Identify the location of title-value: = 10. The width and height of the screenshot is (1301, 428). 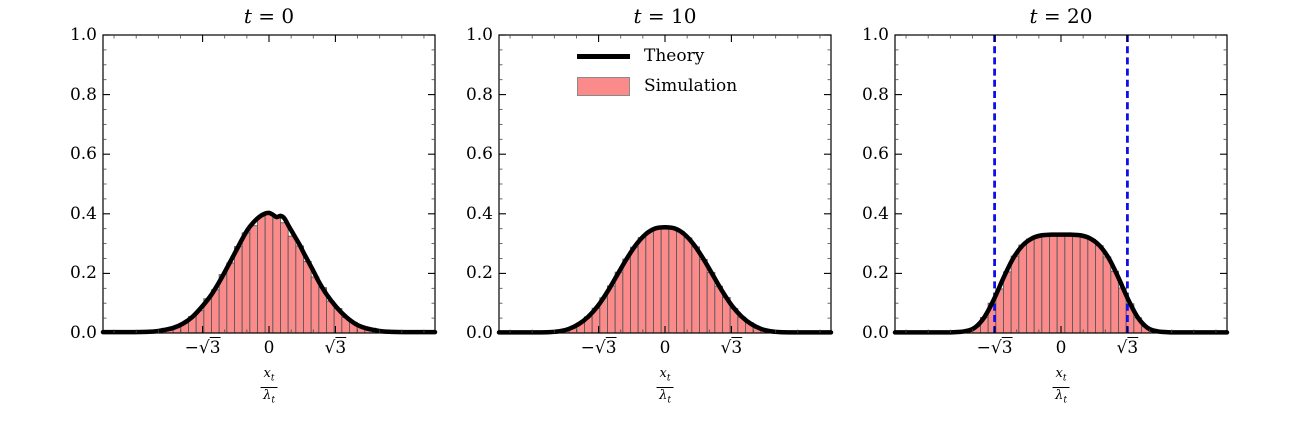
(669, 16).